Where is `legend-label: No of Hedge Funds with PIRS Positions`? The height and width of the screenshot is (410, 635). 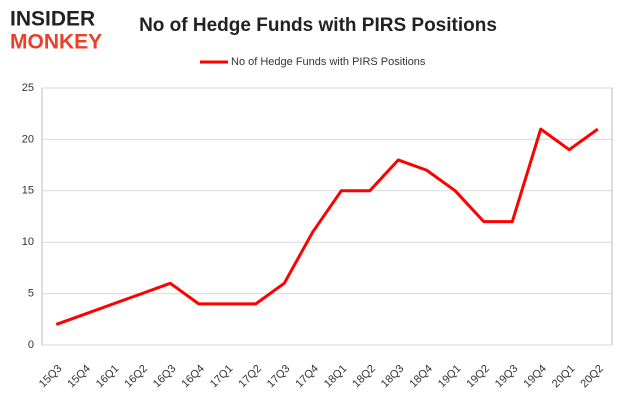 legend-label: No of Hedge Funds with PIRS Positions is located at coordinates (328, 62).